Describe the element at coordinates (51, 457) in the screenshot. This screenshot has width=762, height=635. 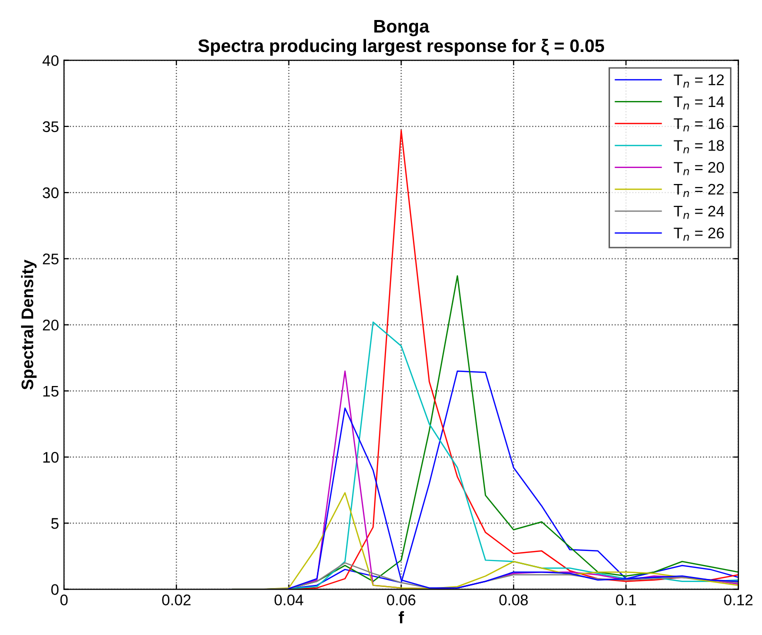
I see `y-tick-label: 10` at that location.